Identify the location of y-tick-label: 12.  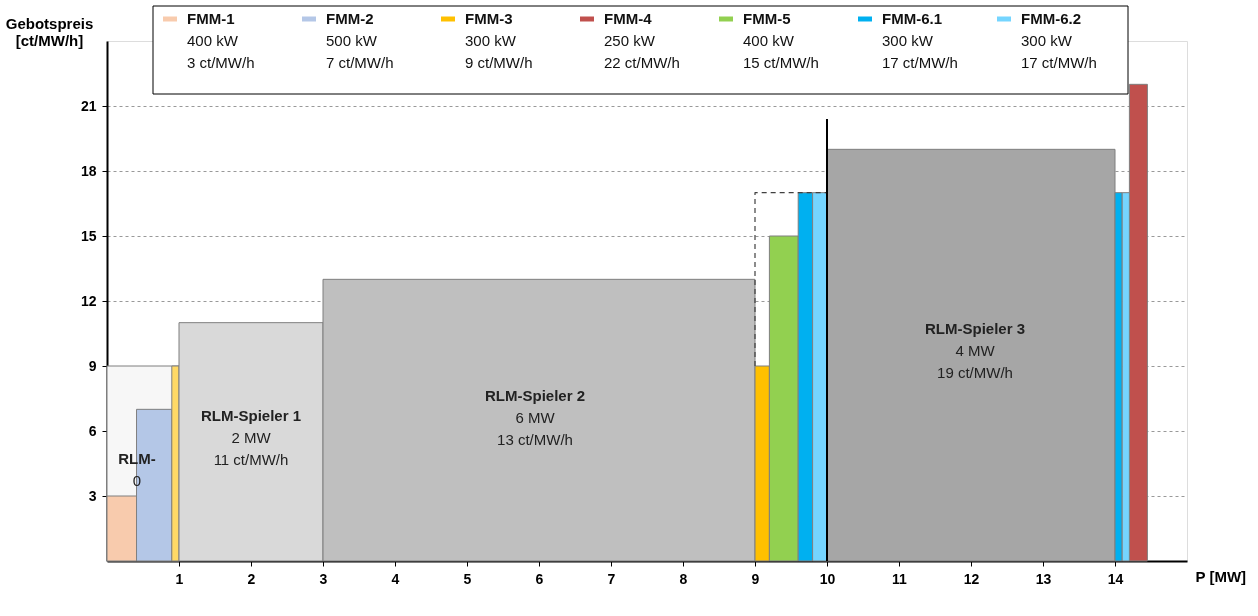
(88, 300).